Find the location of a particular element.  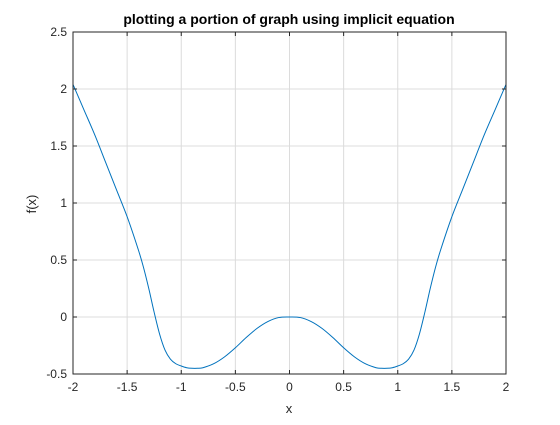

x-tick-label: -2 is located at coordinates (73, 387).